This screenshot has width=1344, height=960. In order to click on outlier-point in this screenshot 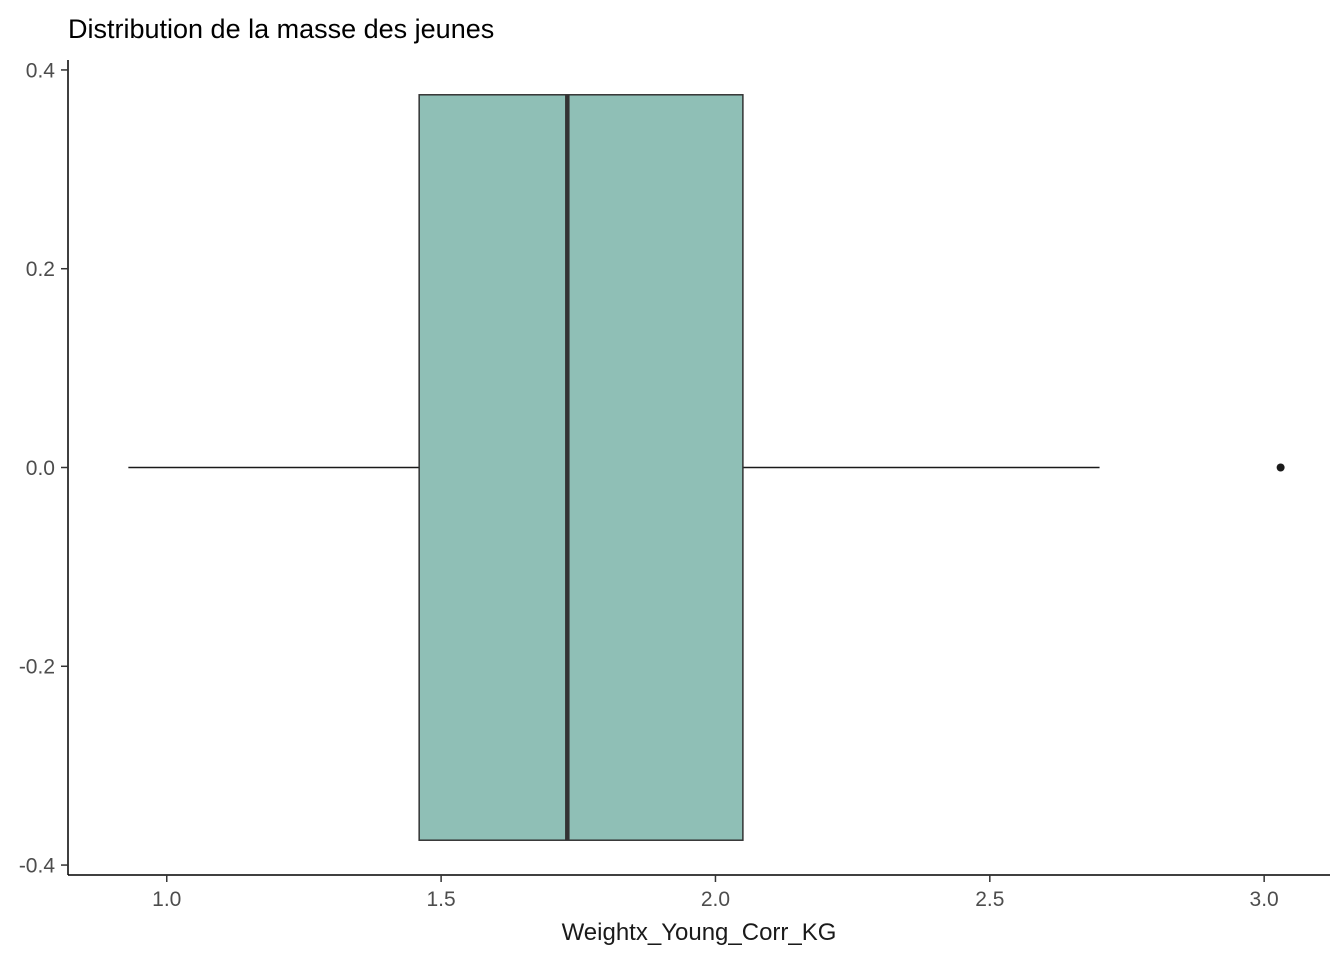, I will do `click(1280, 467)`.